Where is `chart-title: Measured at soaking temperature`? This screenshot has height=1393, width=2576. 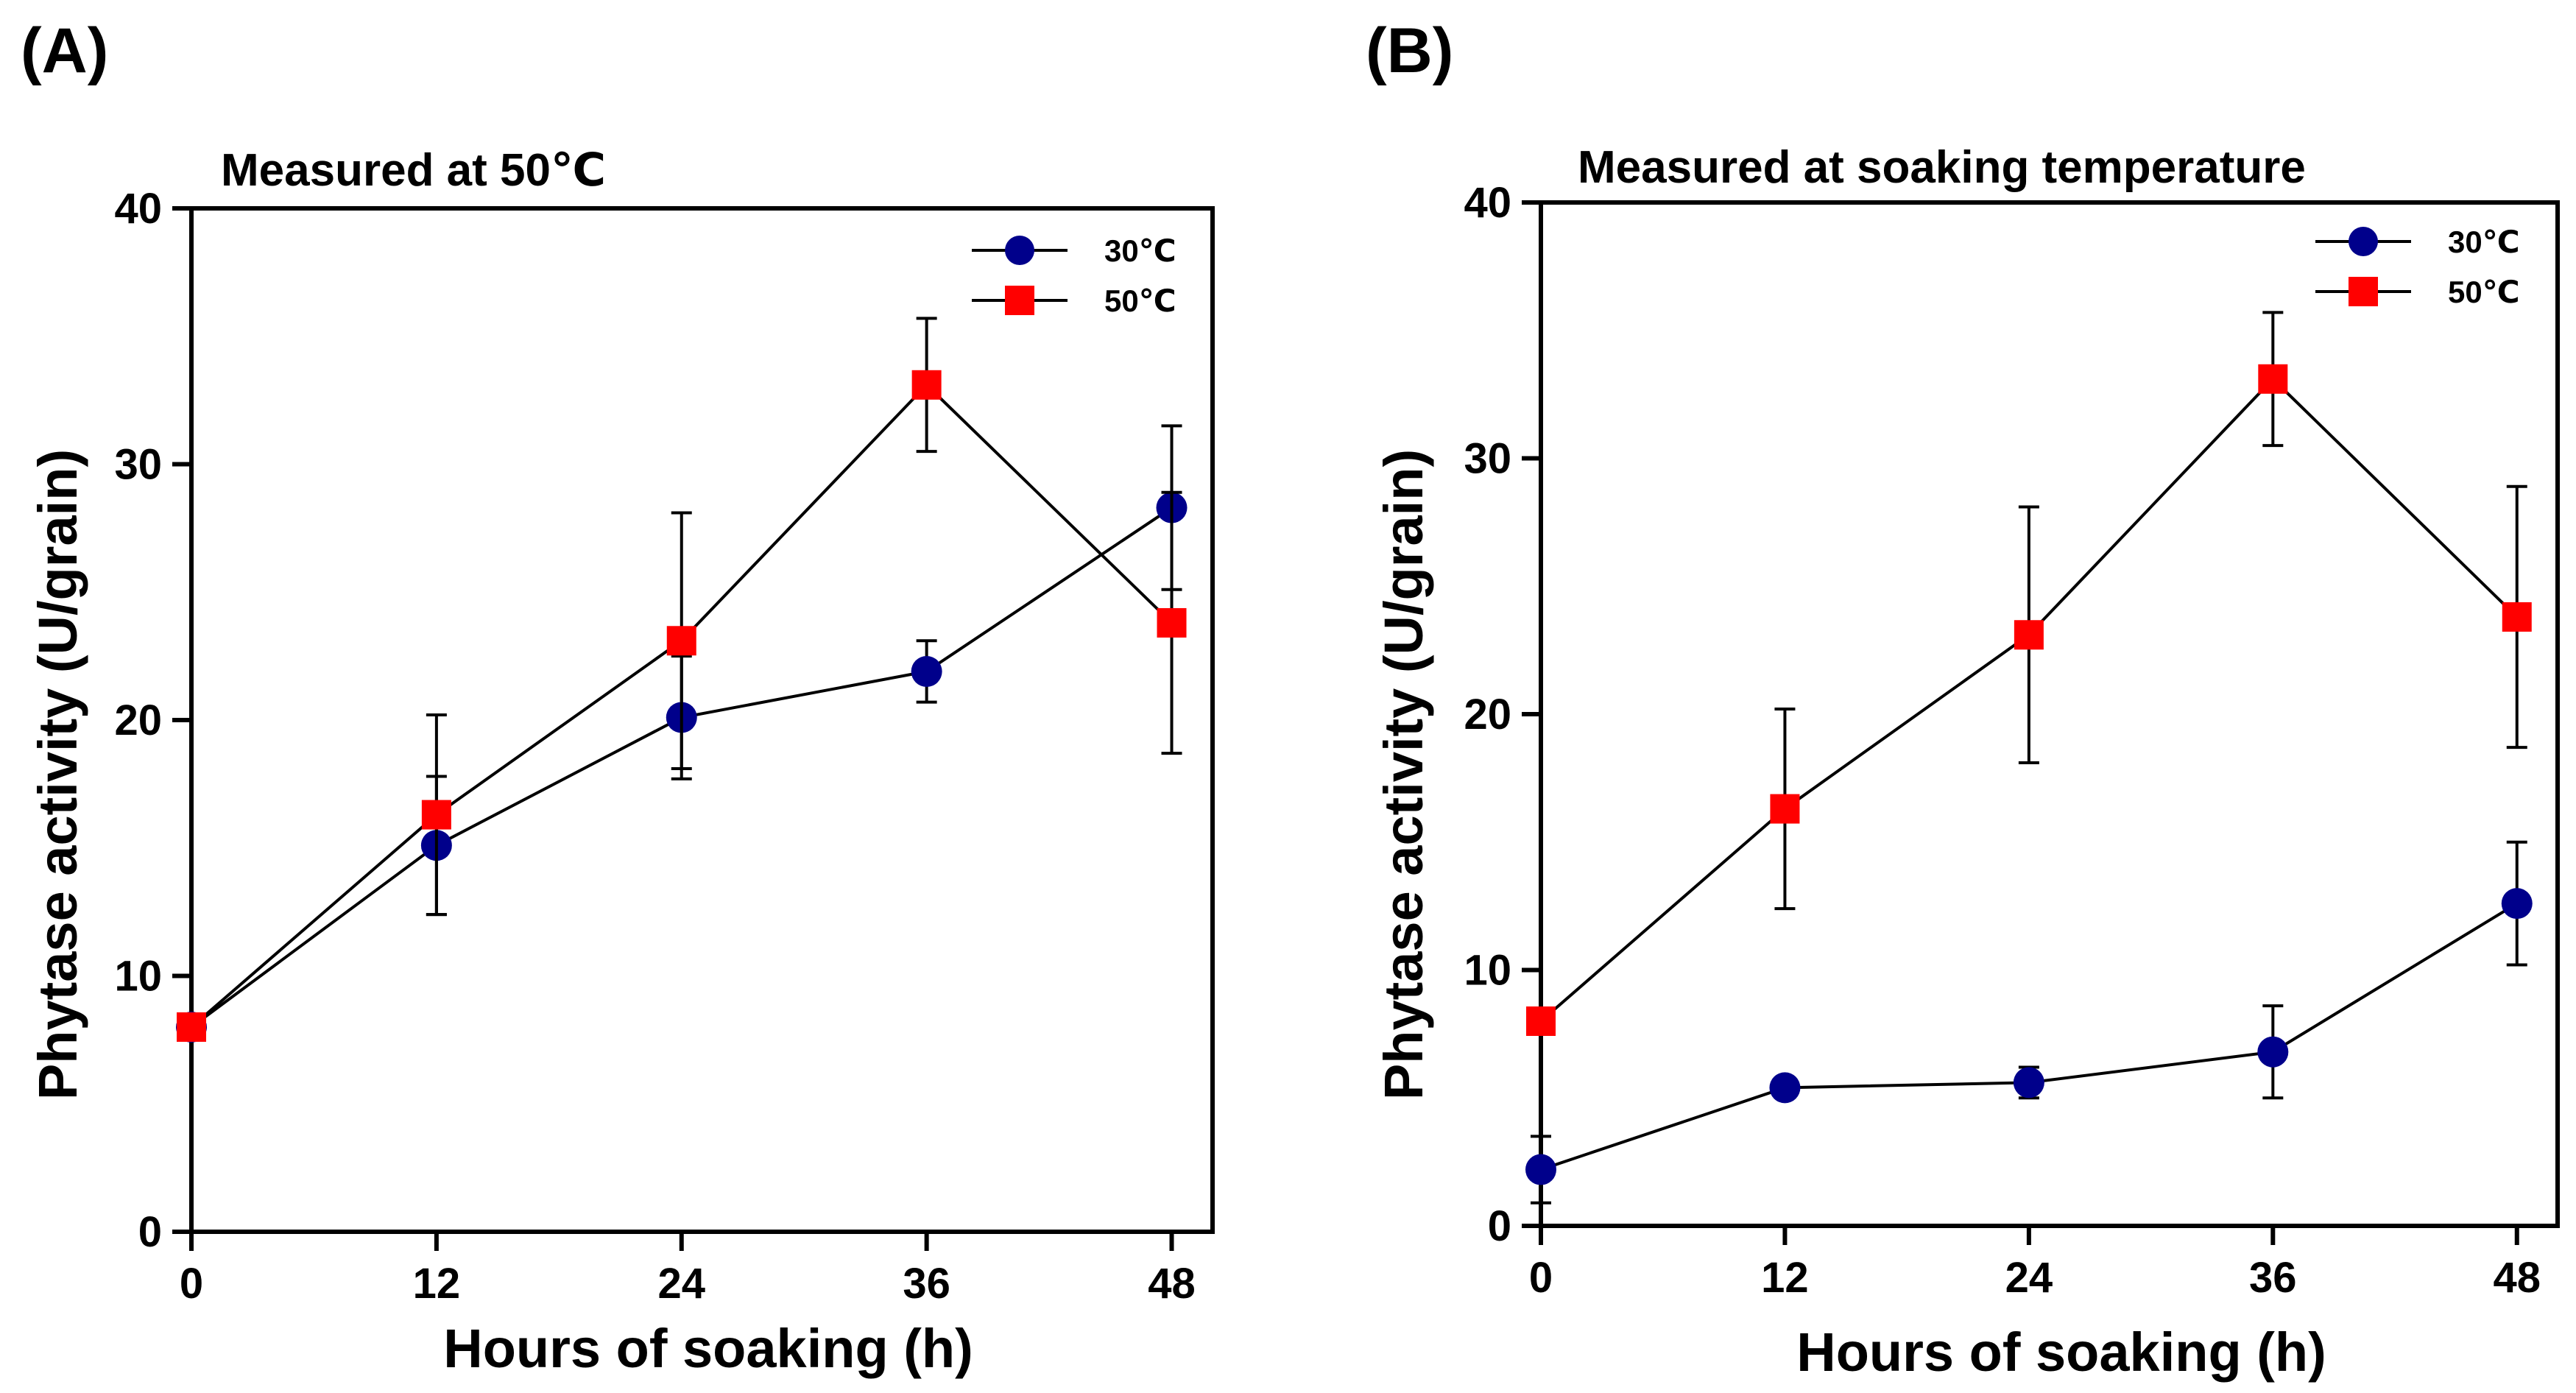
chart-title: Measured at soaking temperature is located at coordinates (1942, 167).